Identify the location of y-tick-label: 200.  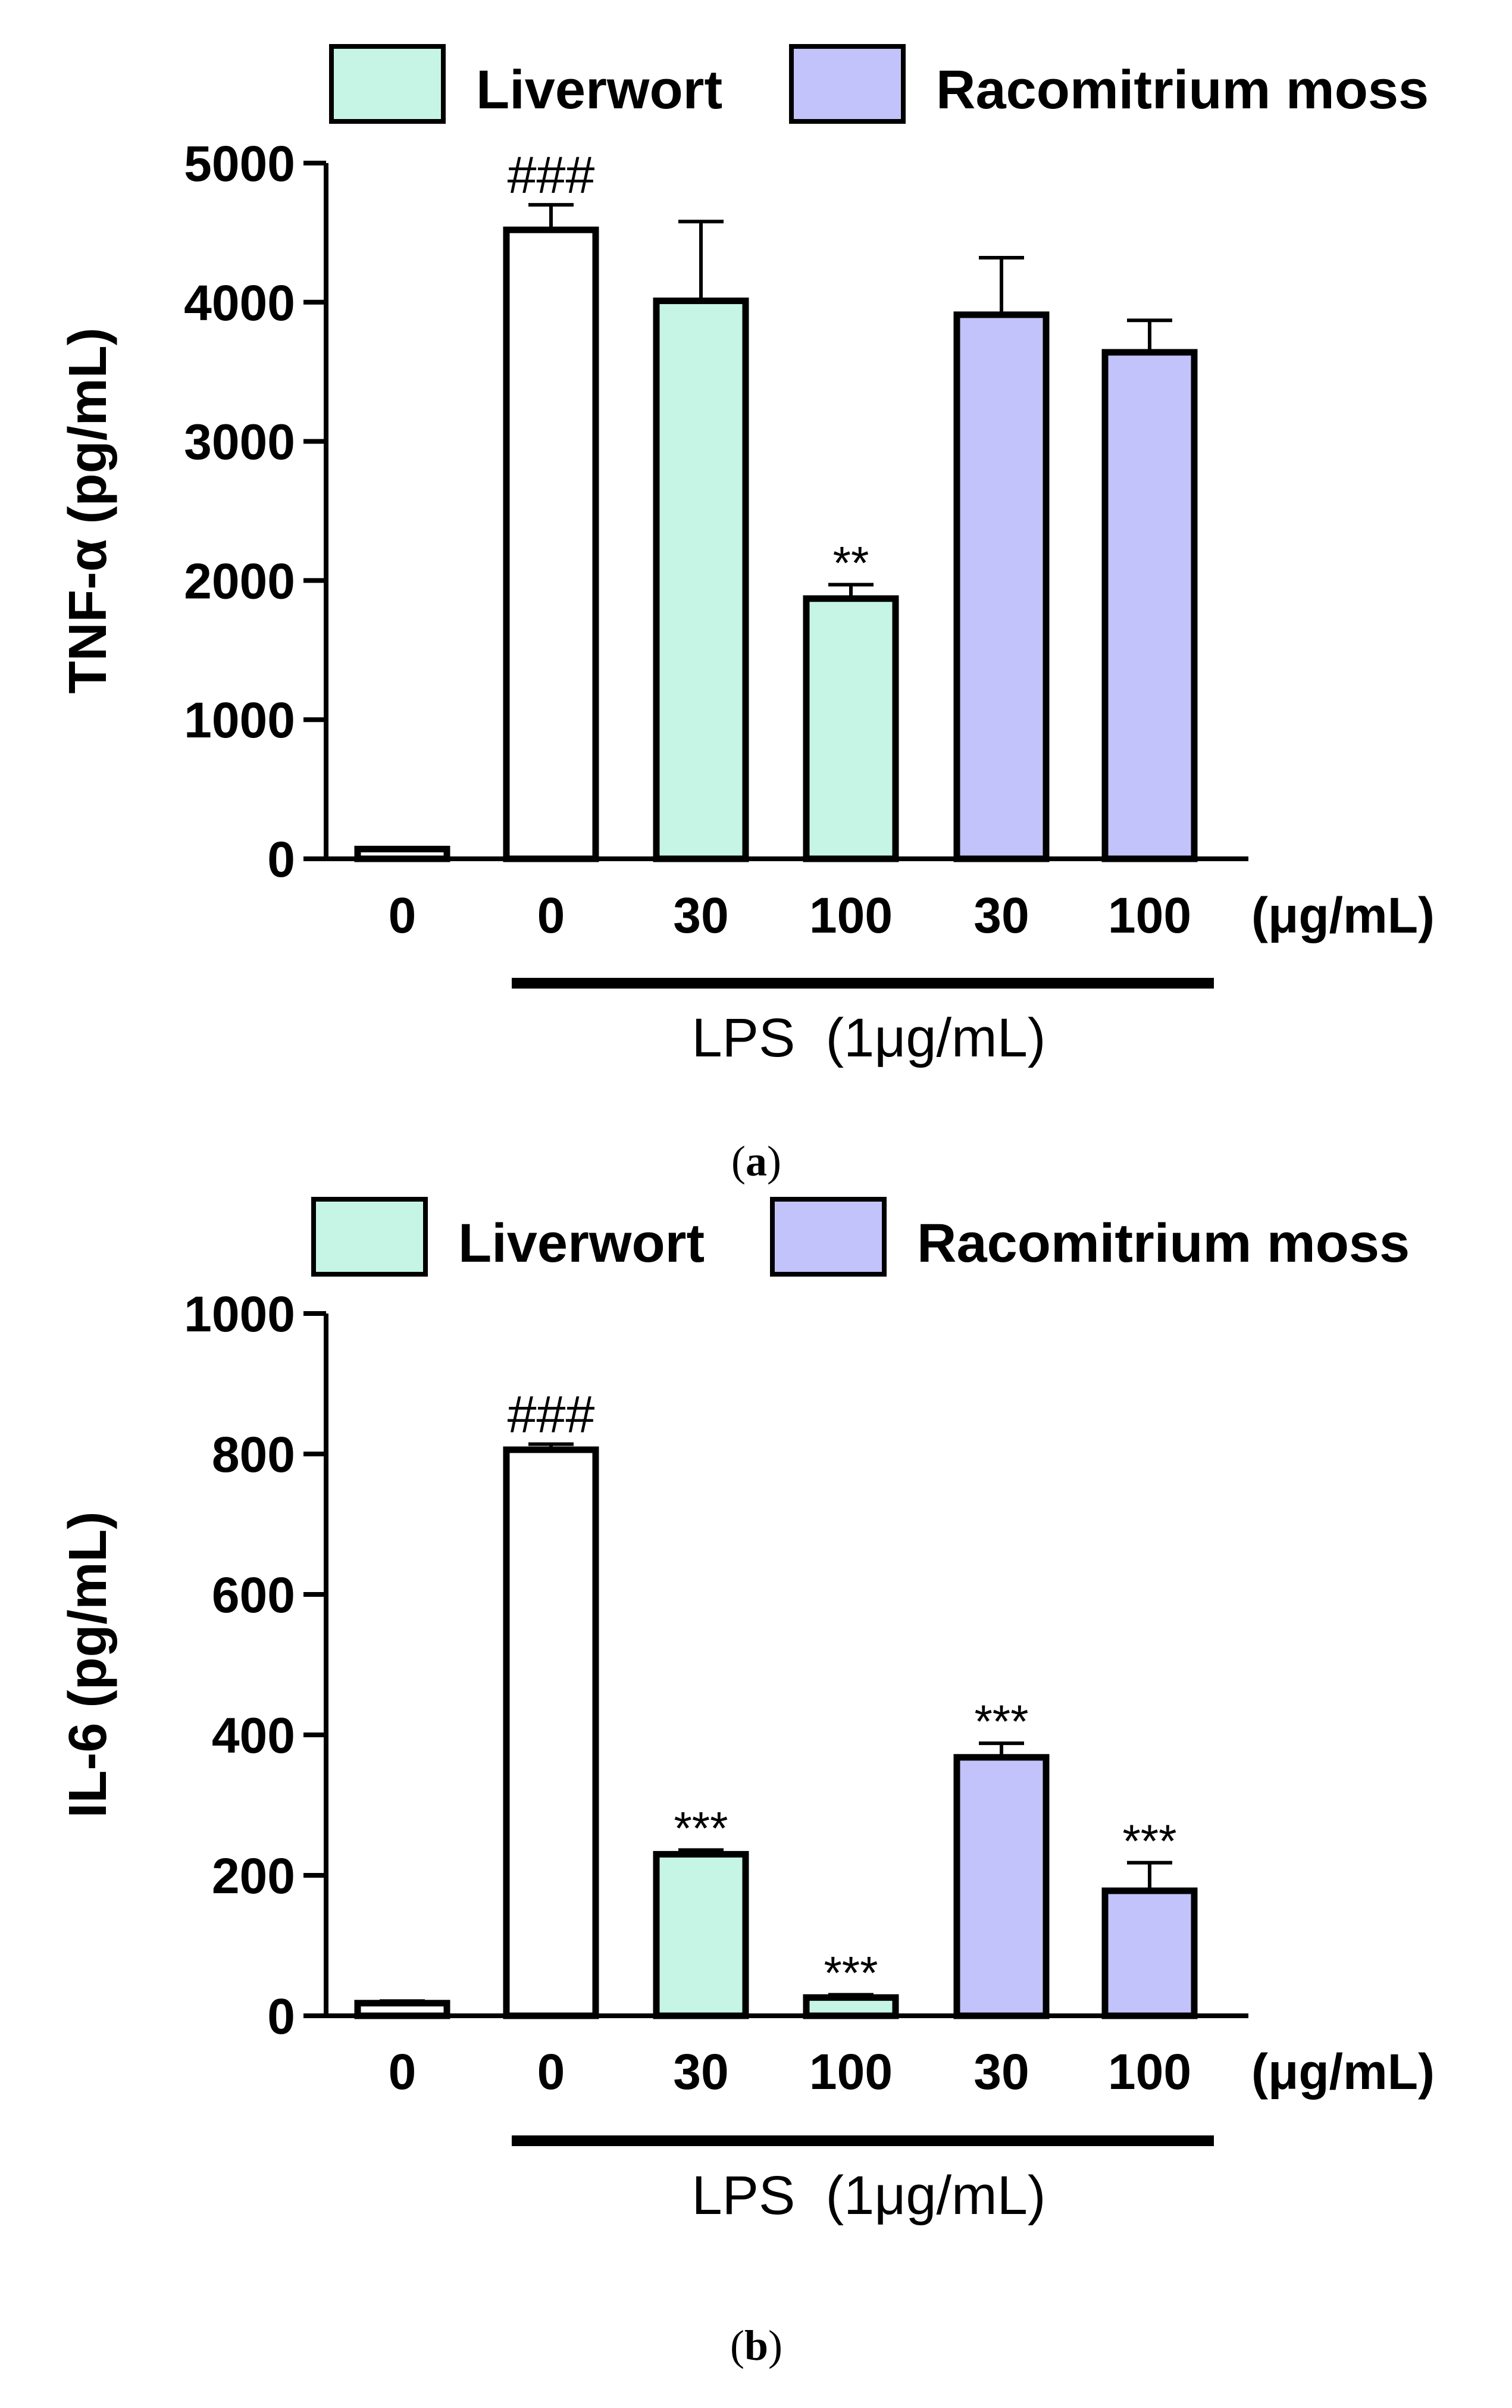
(253, 1876).